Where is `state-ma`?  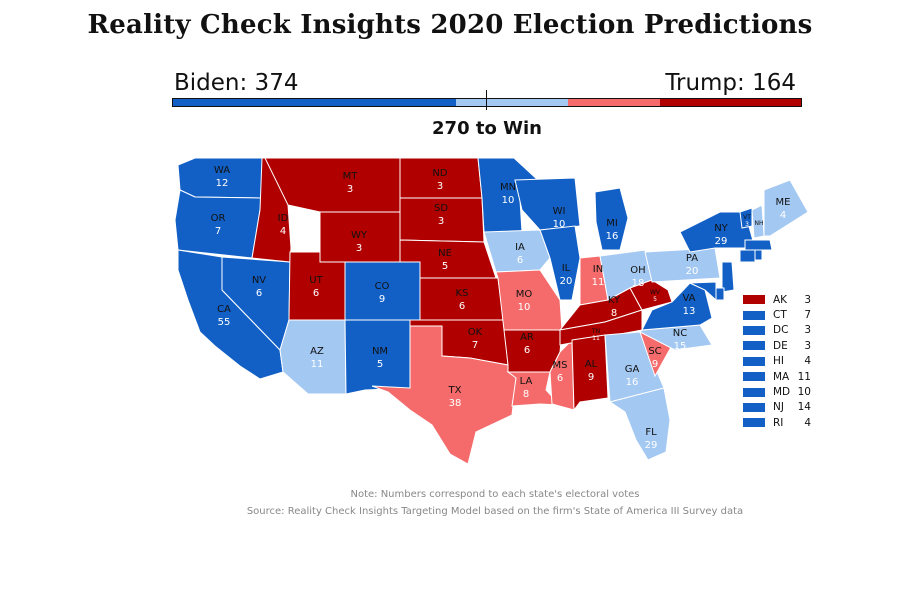 state-ma is located at coordinates (758, 245).